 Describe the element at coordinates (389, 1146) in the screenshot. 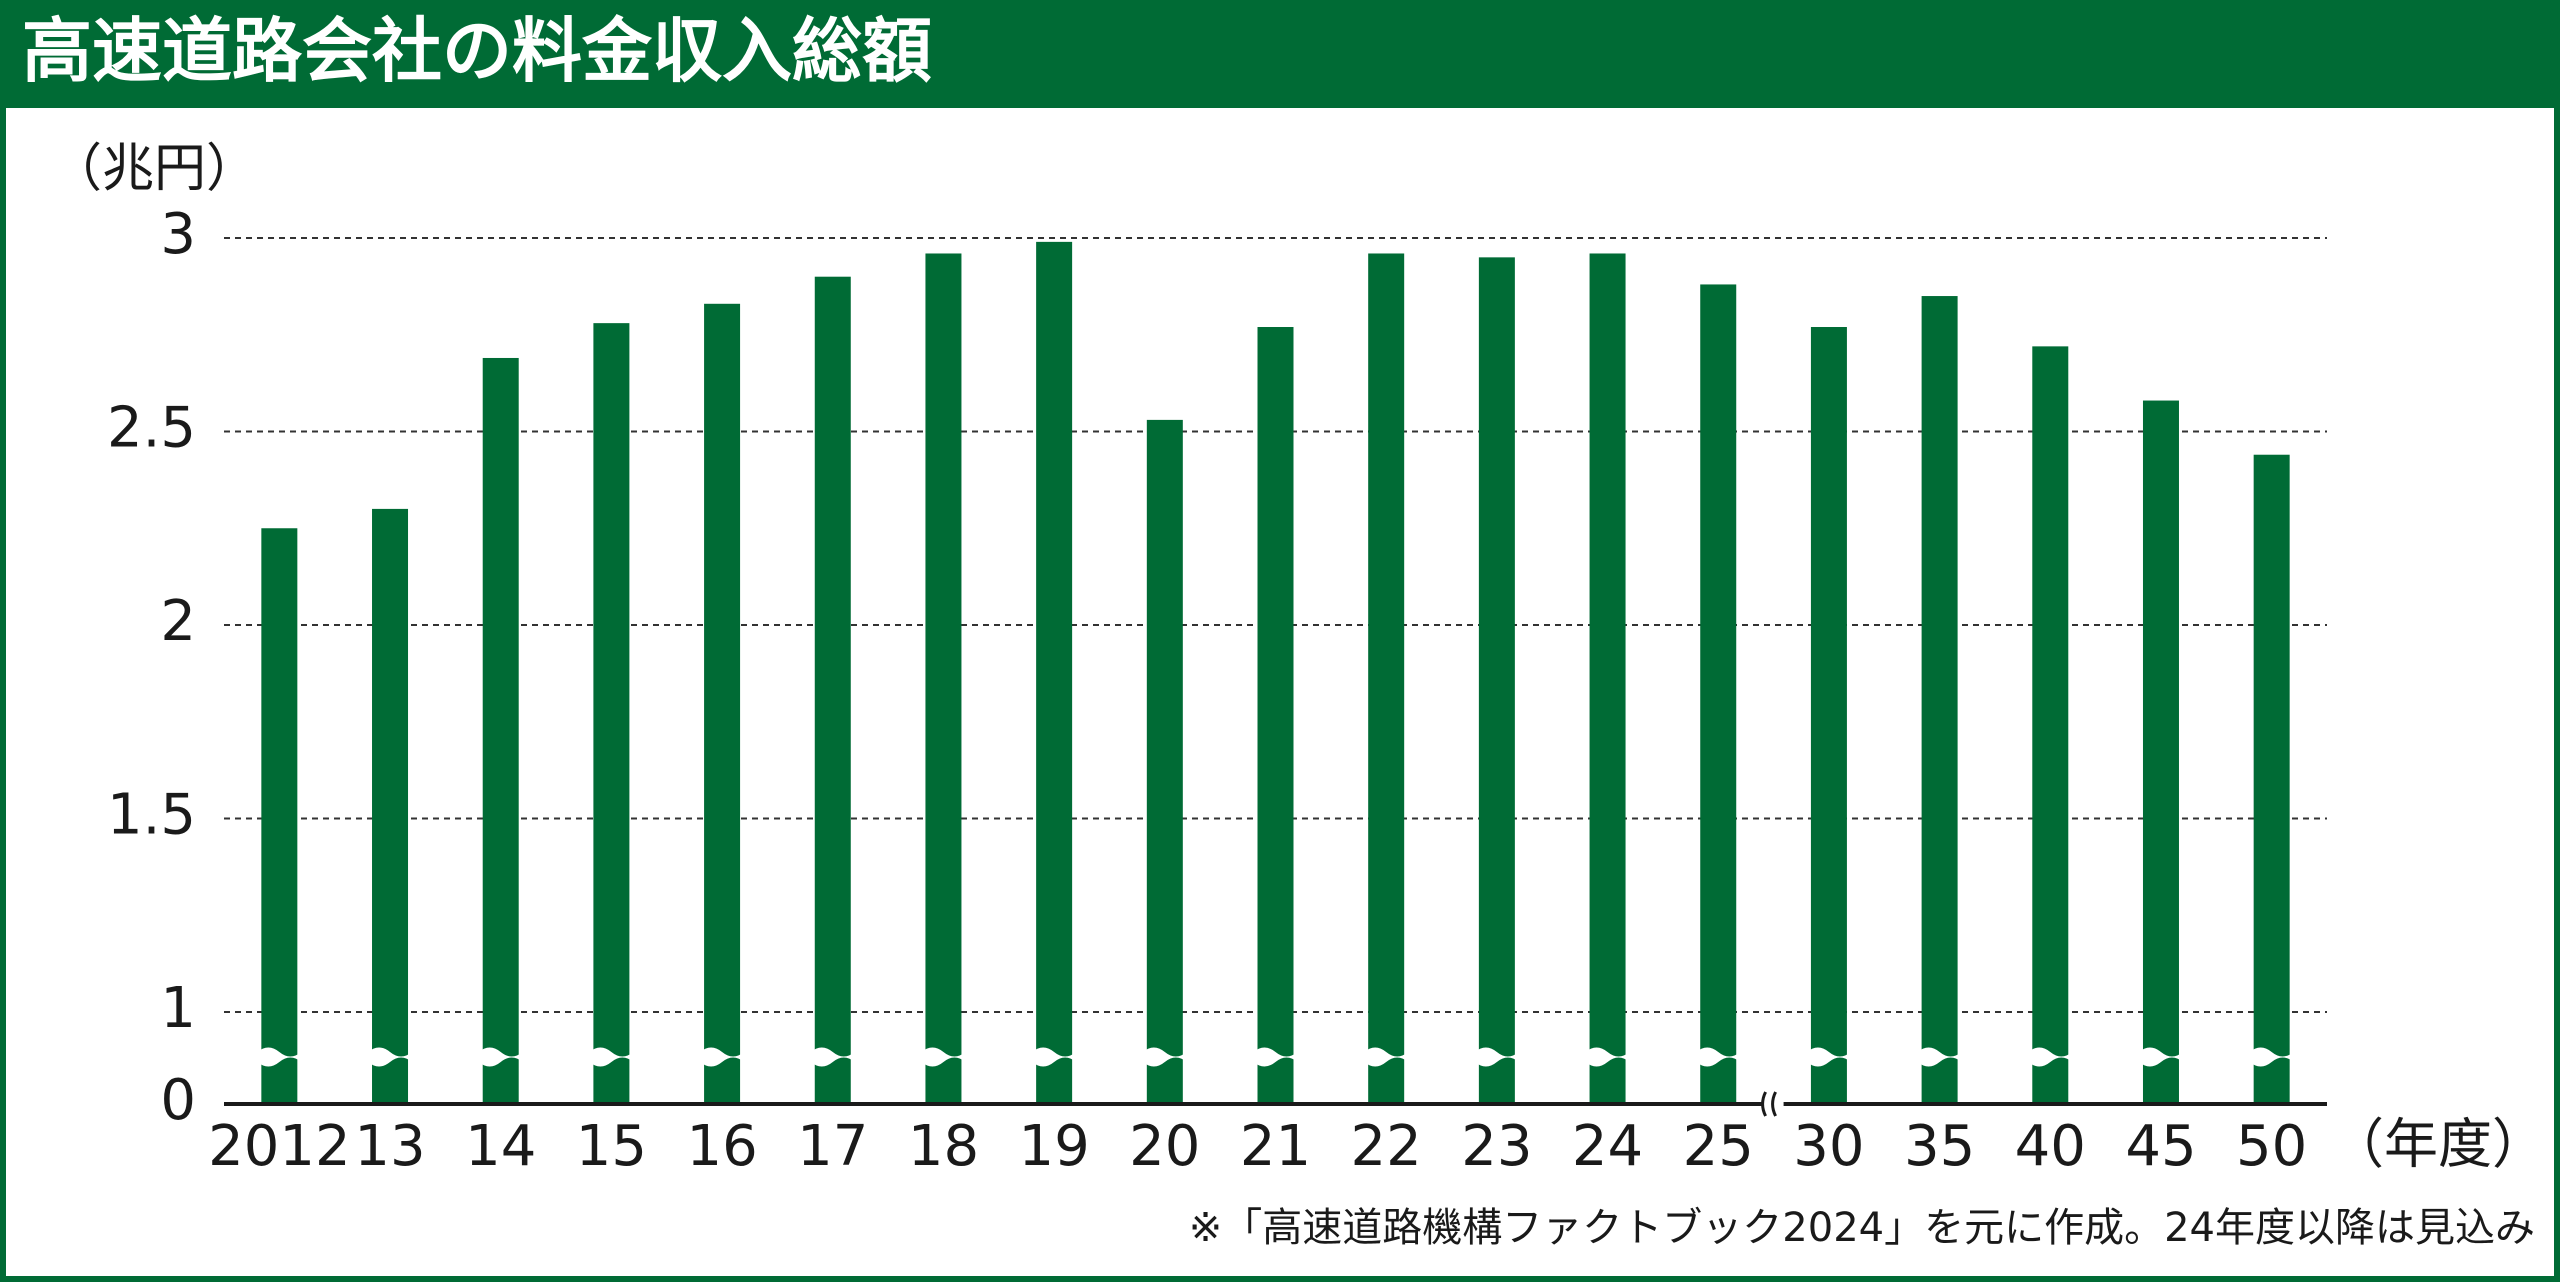

I see `x-tick-label: 13` at that location.